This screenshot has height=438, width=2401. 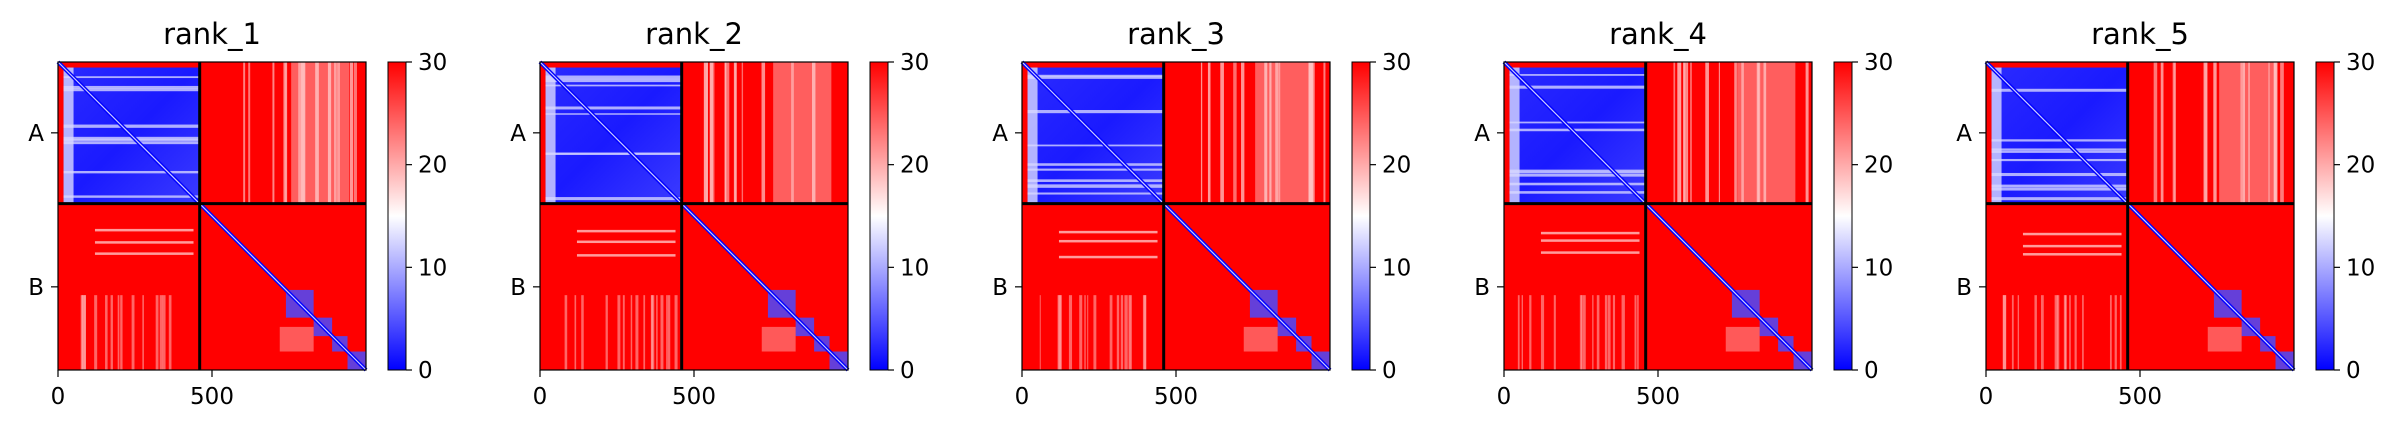 What do you see at coordinates (1871, 371) in the screenshot?
I see `colorbar-tick-label: 0` at bounding box center [1871, 371].